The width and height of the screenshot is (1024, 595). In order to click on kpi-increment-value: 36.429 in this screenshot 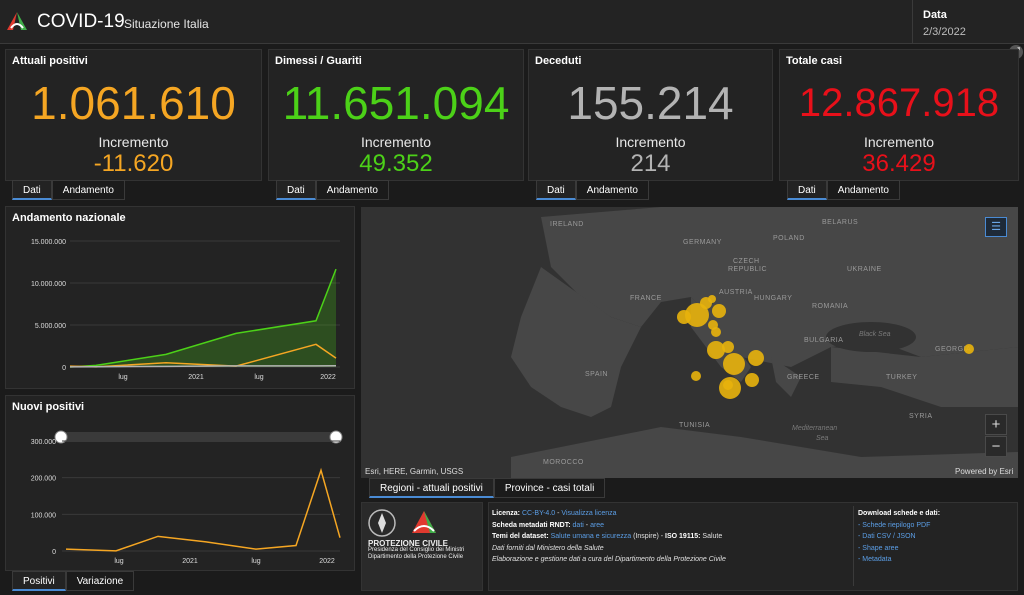, I will do `click(899, 163)`.